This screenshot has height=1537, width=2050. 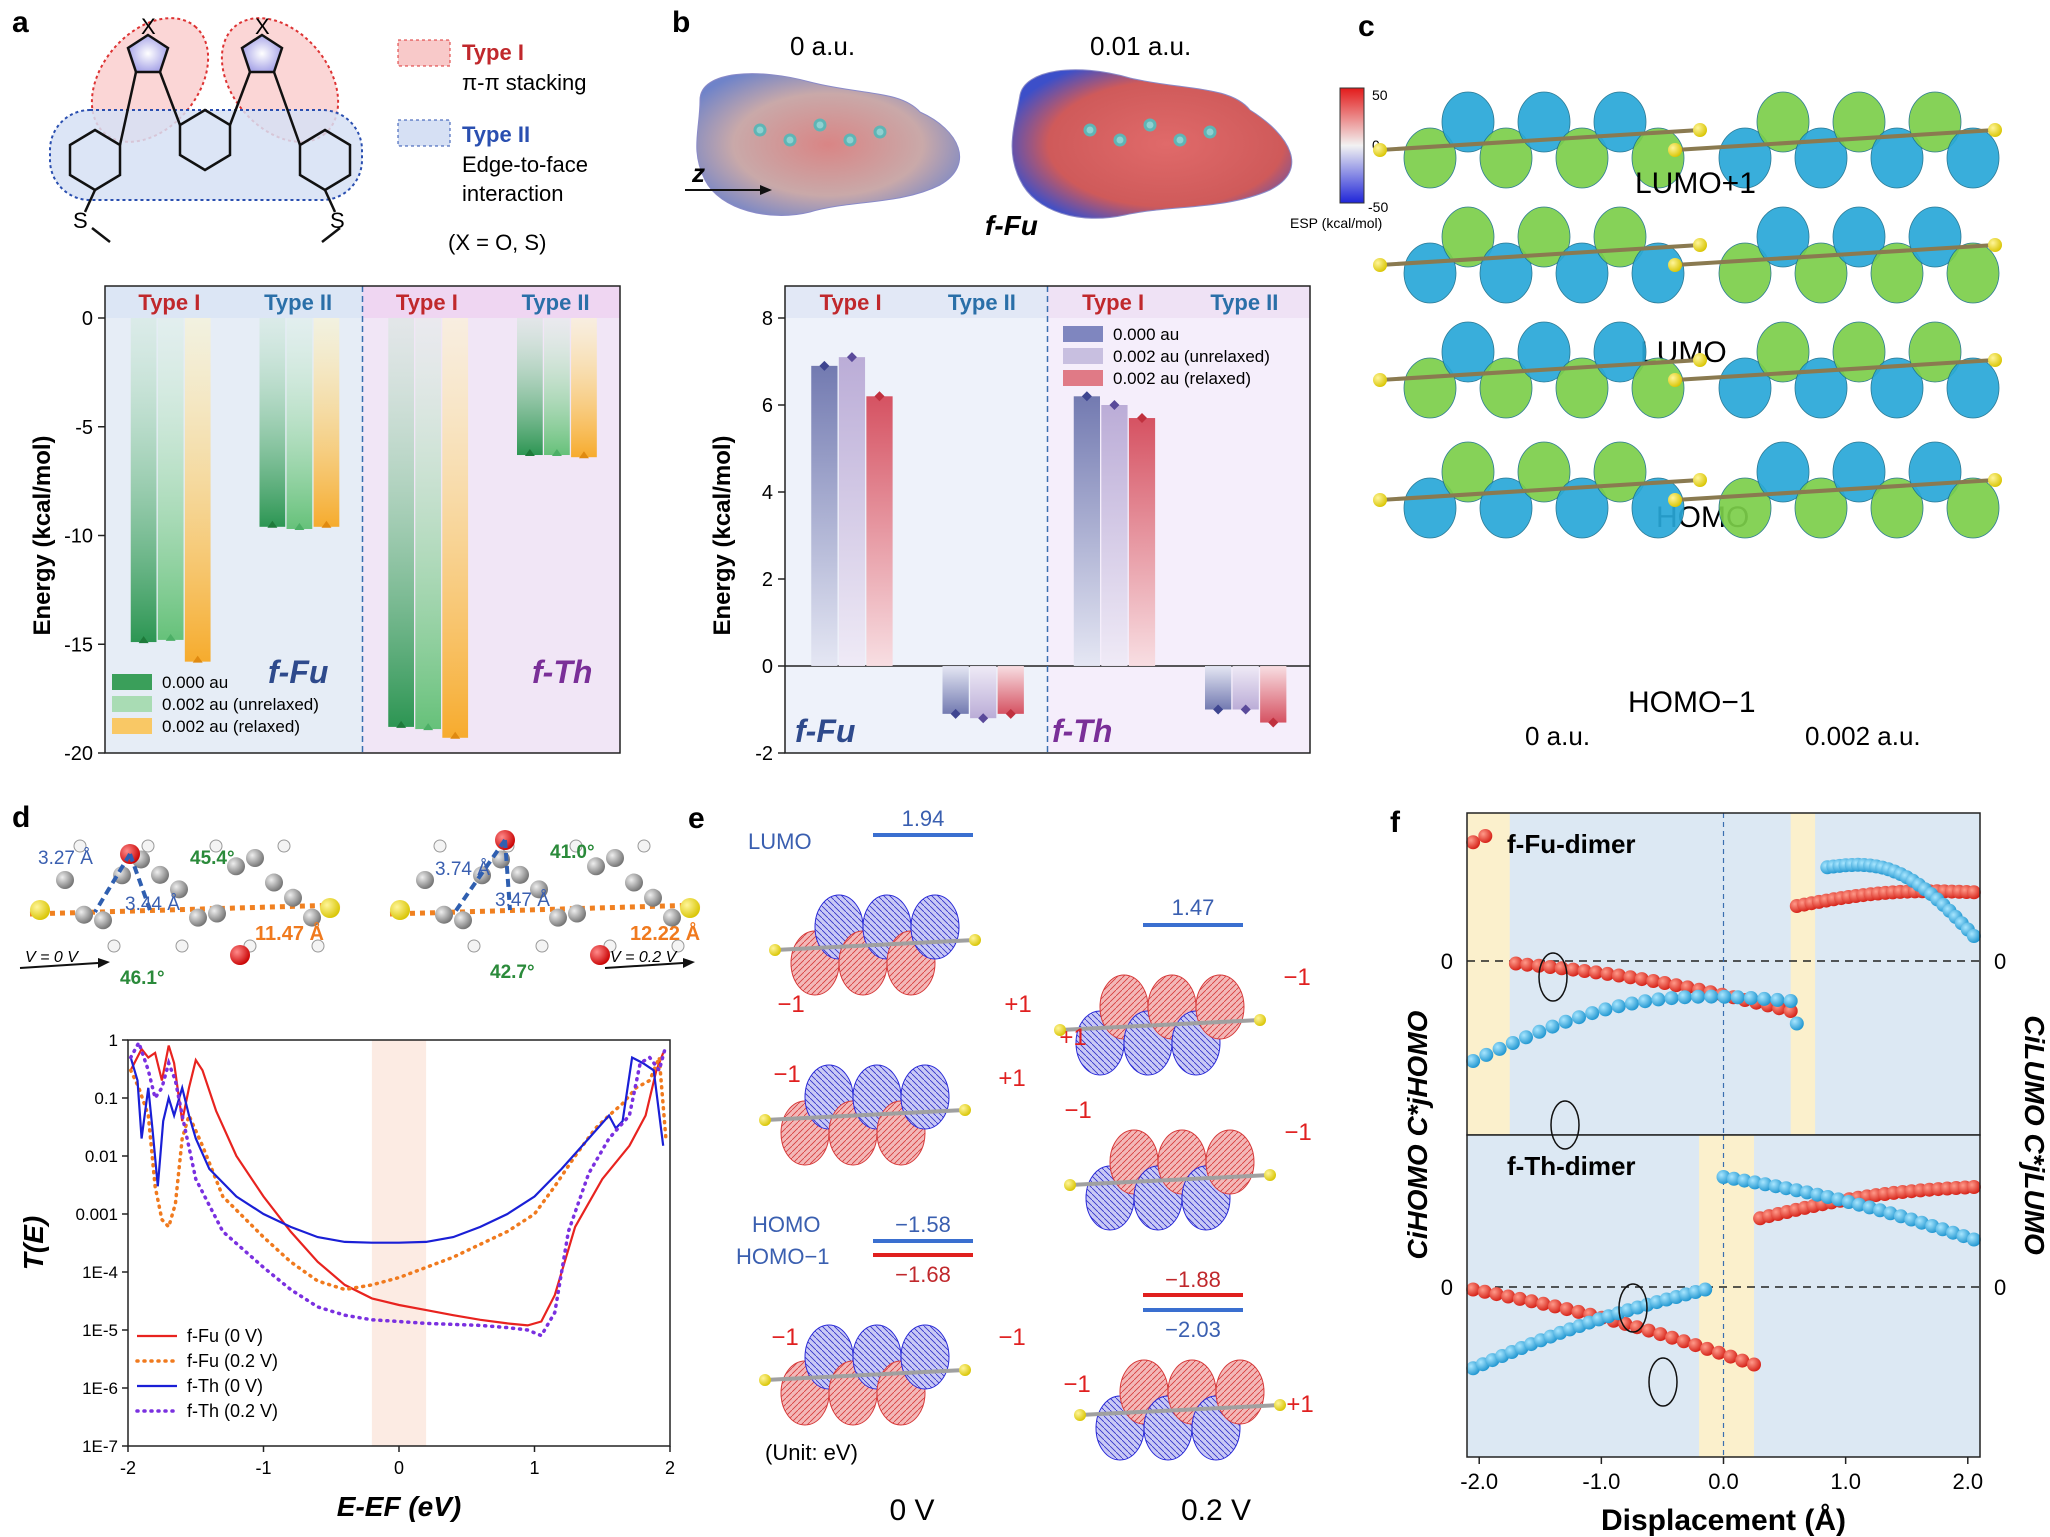 What do you see at coordinates (212, 858) in the screenshot?
I see `angle-label-1: 45.4°` at bounding box center [212, 858].